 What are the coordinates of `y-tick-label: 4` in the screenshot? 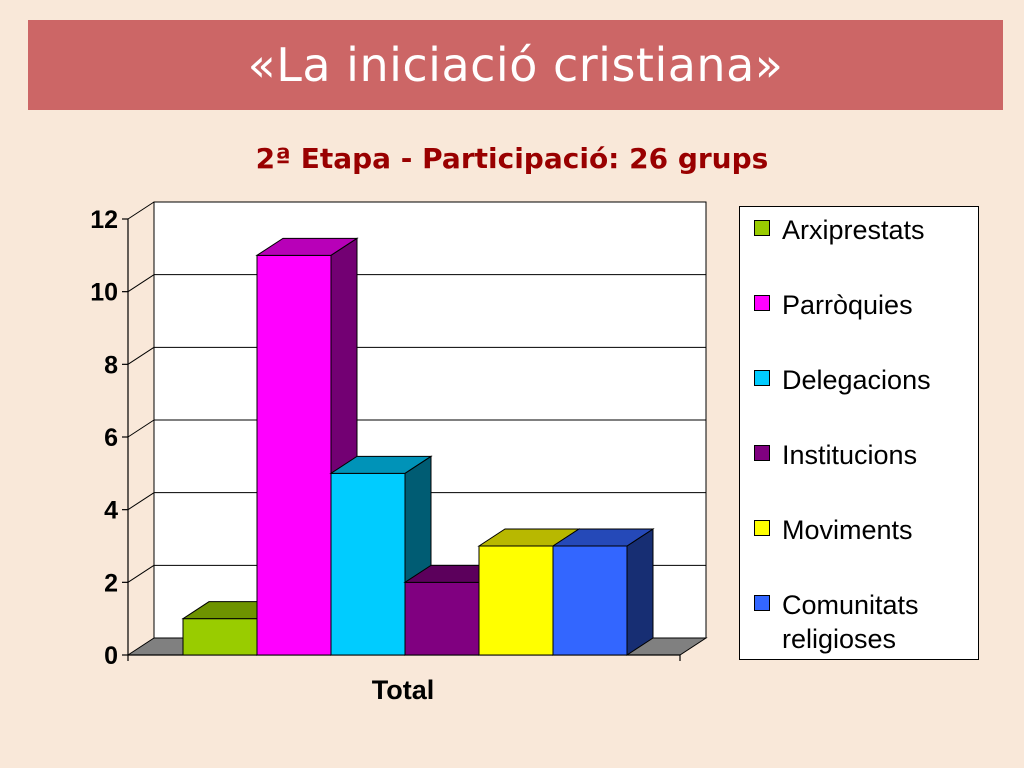 It's located at (111, 511).